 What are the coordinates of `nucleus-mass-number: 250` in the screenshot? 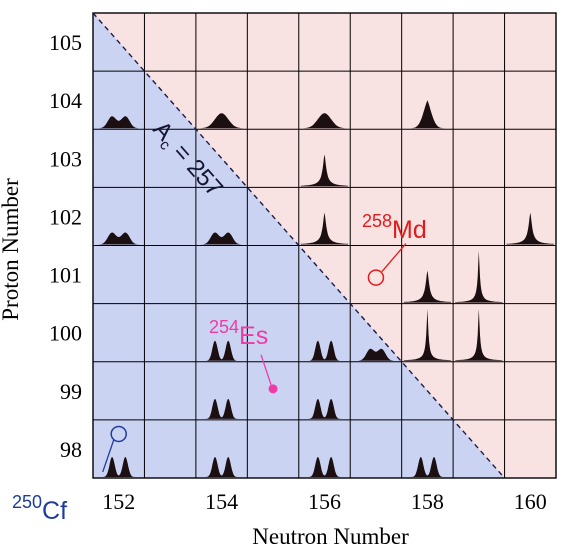 It's located at (27, 502).